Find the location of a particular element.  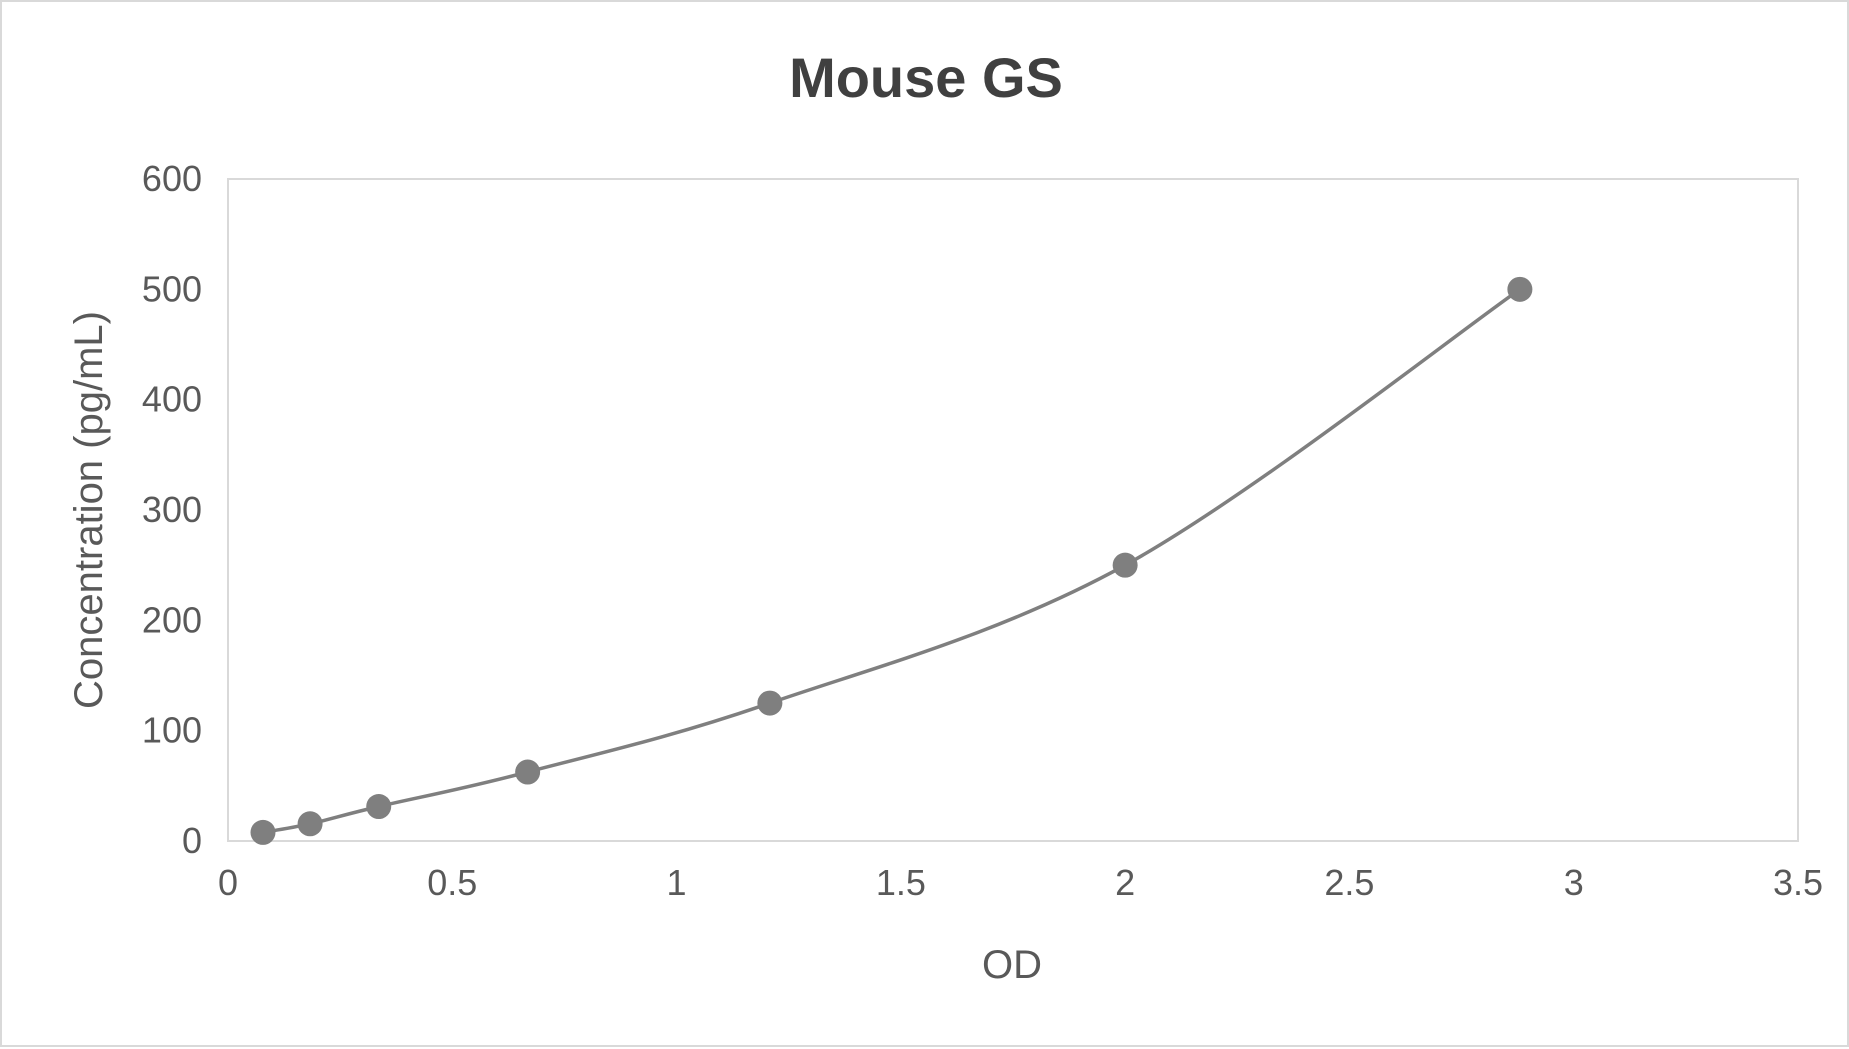

y-tick-label: 500 is located at coordinates (172, 288).